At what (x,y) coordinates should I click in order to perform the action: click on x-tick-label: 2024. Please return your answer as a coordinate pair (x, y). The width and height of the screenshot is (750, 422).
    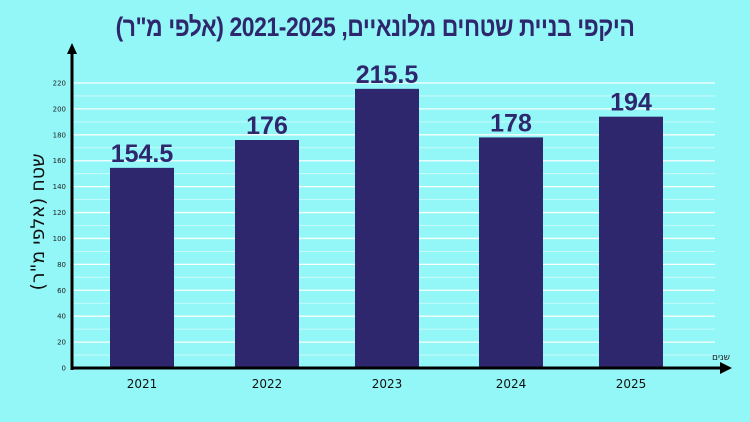
    Looking at the image, I should click on (511, 384).